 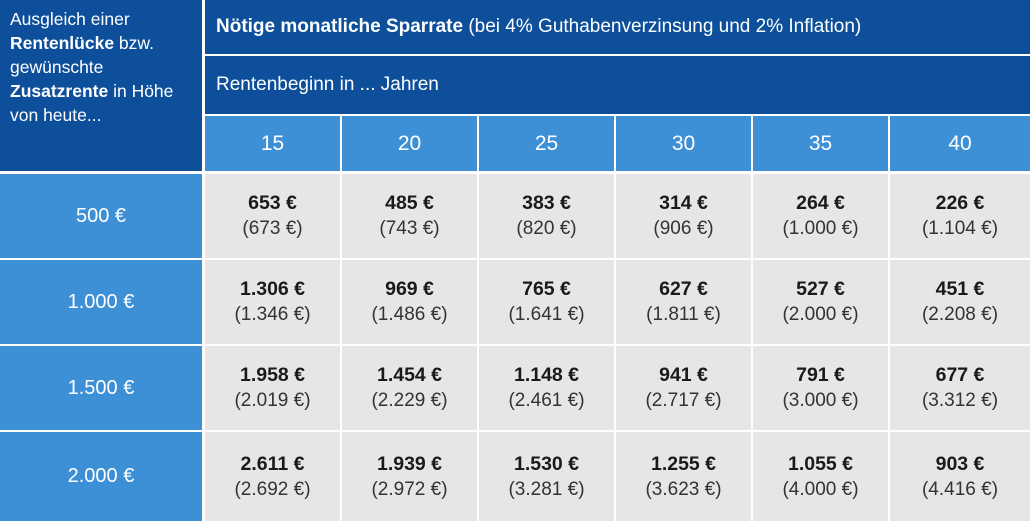 I want to click on rate-value: 1.148 €, so click(x=546, y=375).